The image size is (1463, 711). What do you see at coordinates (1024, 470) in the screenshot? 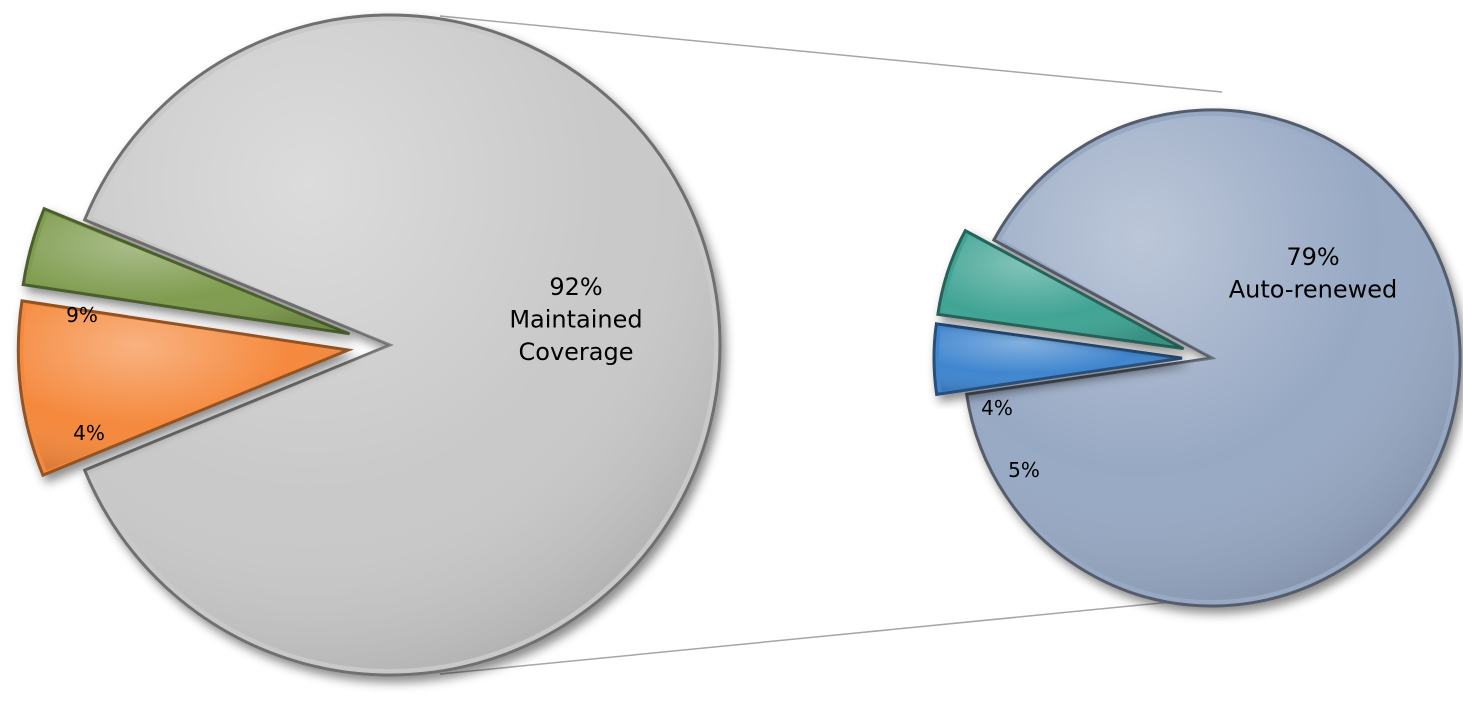
I see `pie-2-label-5pct: 5%` at bounding box center [1024, 470].